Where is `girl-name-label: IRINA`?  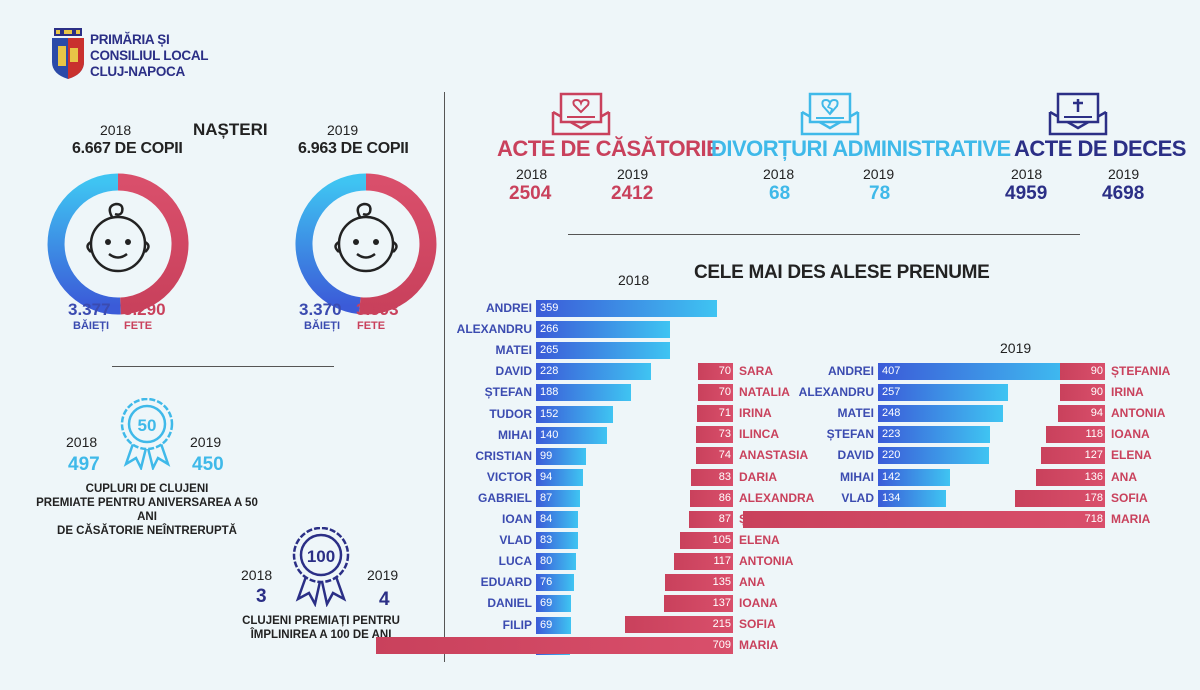 girl-name-label: IRINA is located at coordinates (1127, 392).